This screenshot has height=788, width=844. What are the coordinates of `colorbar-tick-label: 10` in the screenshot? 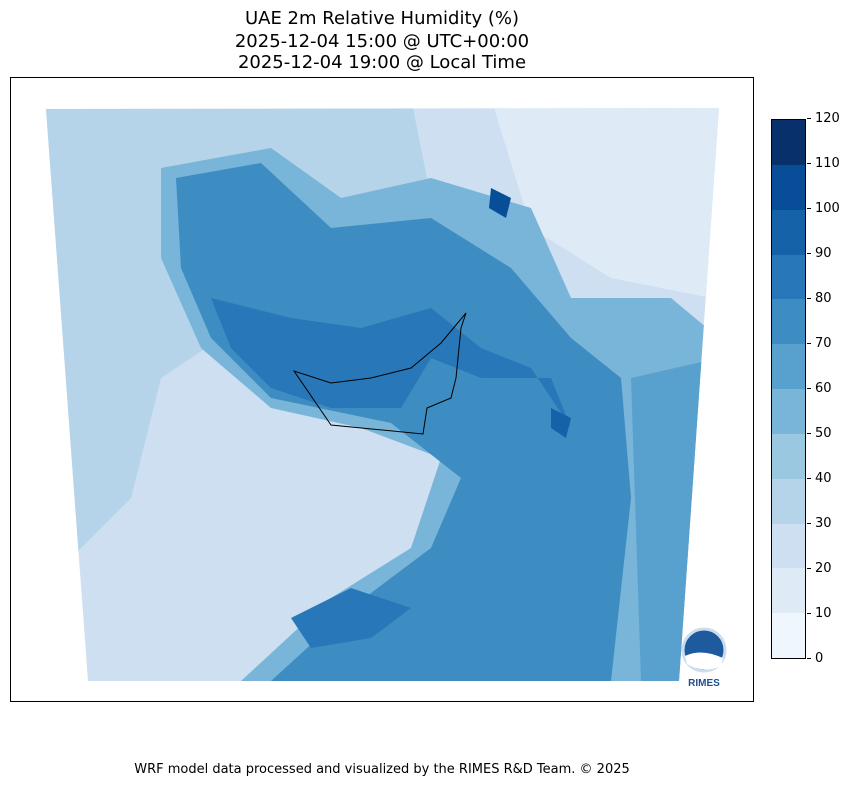 It's located at (819, 613).